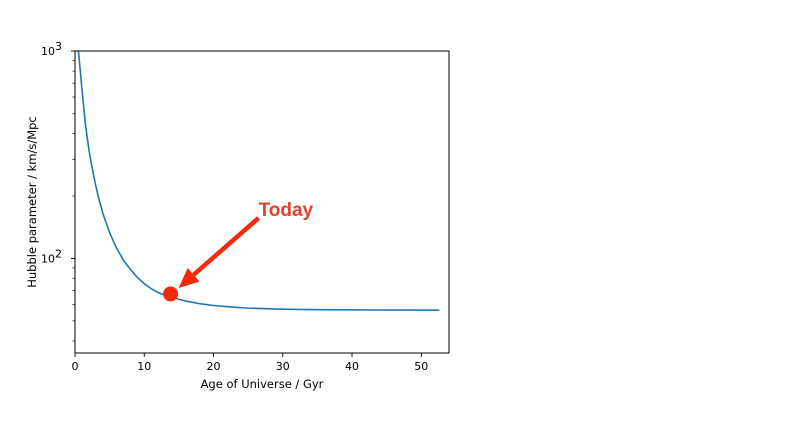 The height and width of the screenshot is (425, 799). Describe the element at coordinates (352, 366) in the screenshot. I see `x-tick-label: 40` at that location.